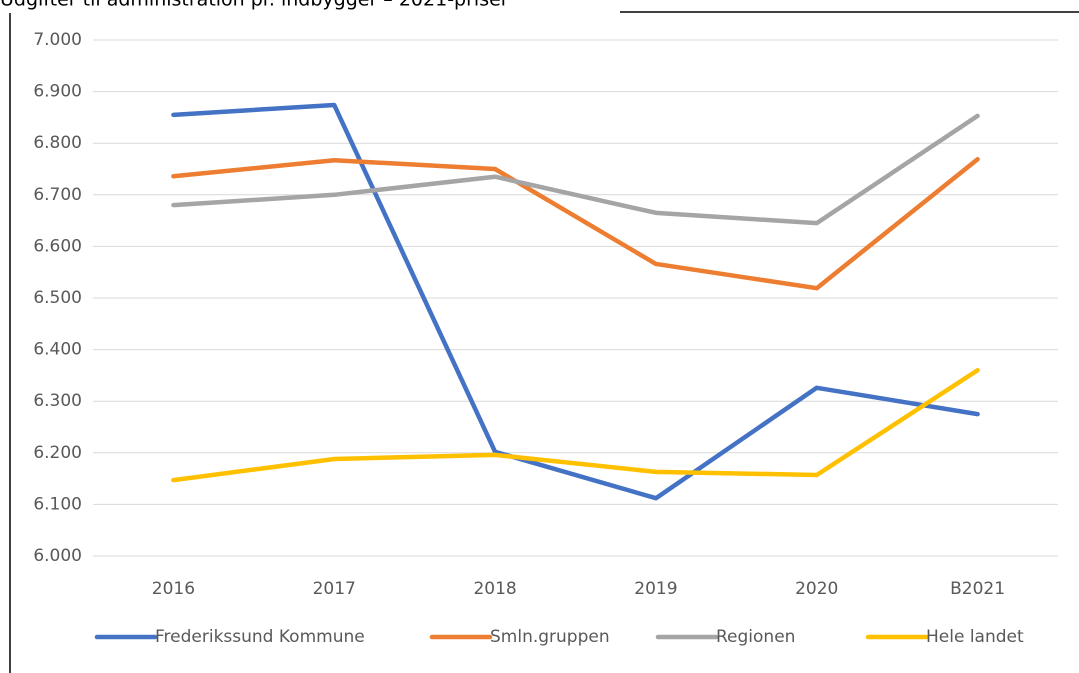 The height and width of the screenshot is (673, 1079). Describe the element at coordinates (173, 589) in the screenshot. I see `x-tick-label: 2016` at that location.